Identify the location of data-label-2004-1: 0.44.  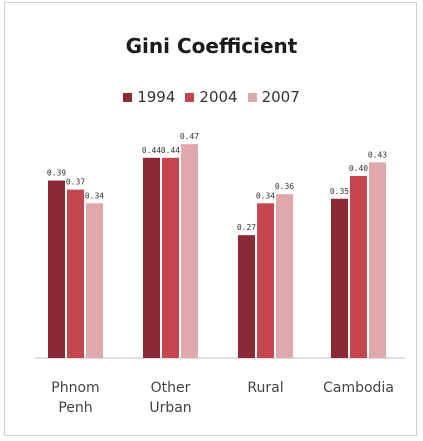
(170, 150).